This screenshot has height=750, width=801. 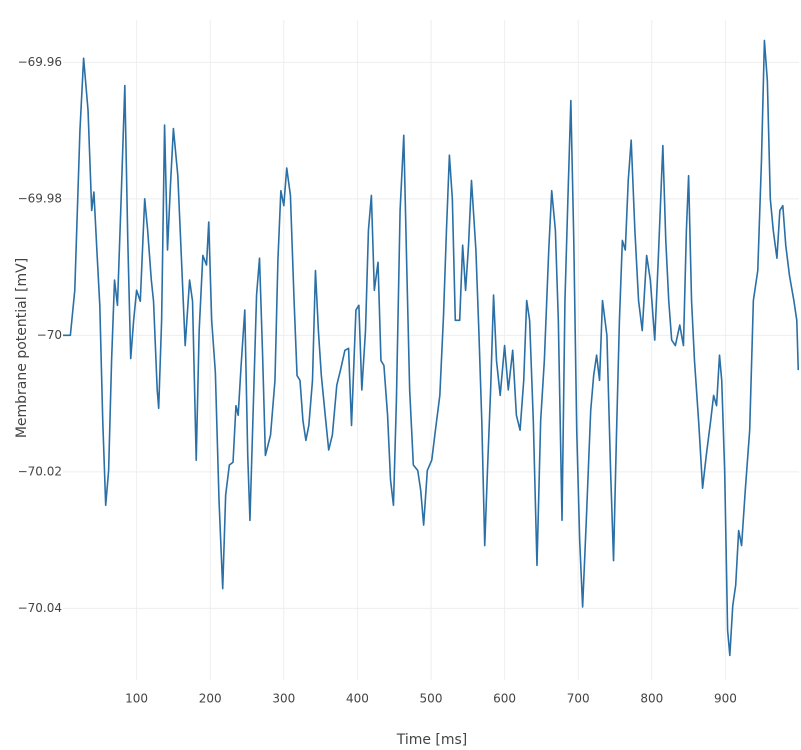 What do you see at coordinates (432, 740) in the screenshot?
I see `x-axis-title: Time [ms]` at bounding box center [432, 740].